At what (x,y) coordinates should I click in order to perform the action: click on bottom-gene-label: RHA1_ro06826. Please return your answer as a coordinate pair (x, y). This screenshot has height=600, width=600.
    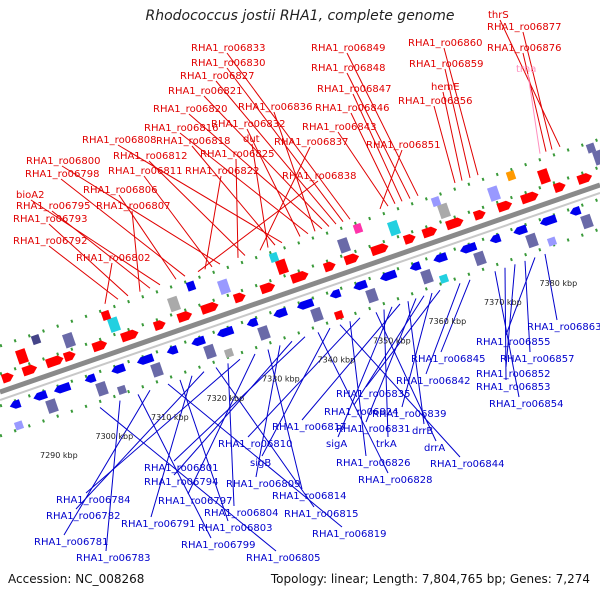
    Looking at the image, I should click on (373, 463).